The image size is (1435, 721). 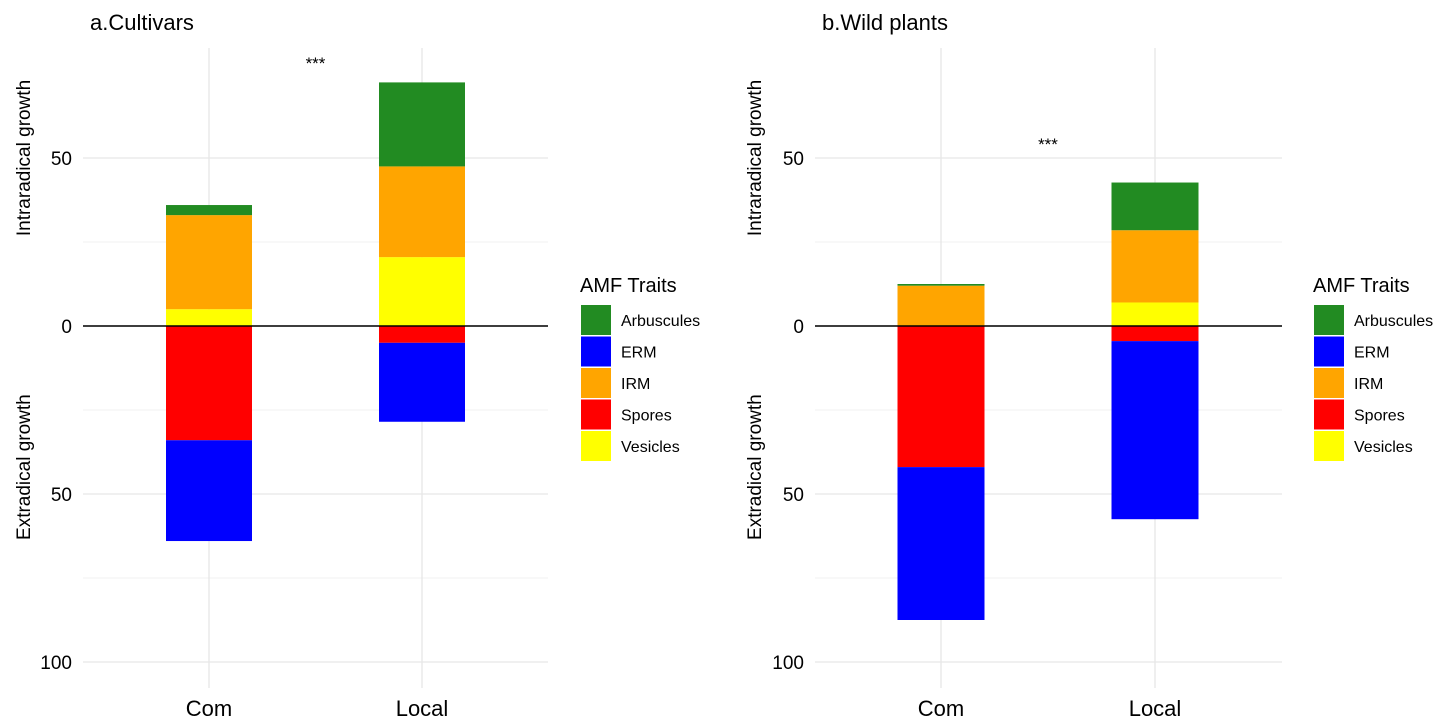 What do you see at coordinates (209, 317) in the screenshot?
I see `bar-segment-vesicles-com` at bounding box center [209, 317].